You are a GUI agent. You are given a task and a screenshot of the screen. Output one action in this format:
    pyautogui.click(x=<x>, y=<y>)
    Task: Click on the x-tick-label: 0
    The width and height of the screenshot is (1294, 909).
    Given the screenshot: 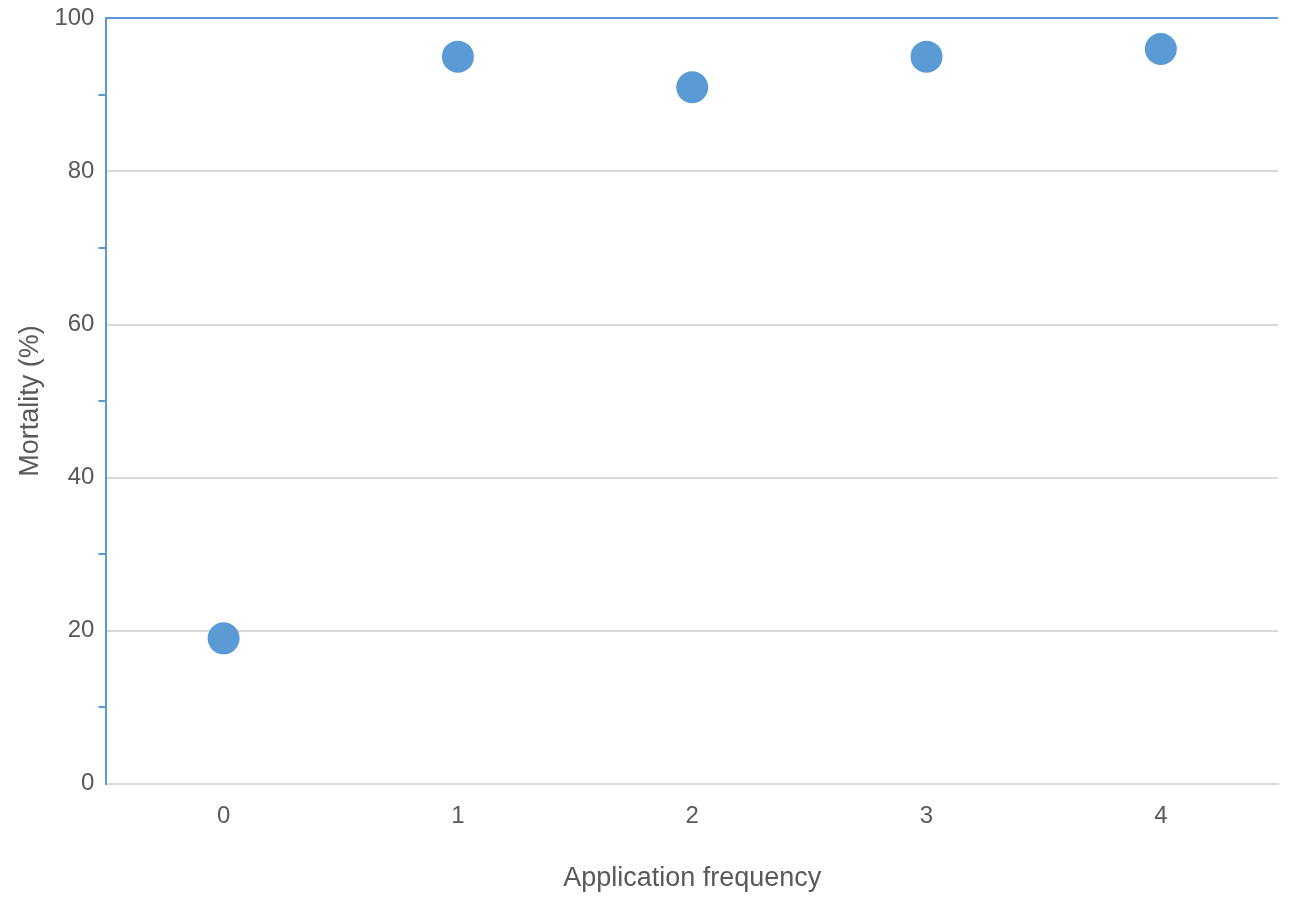 What is the action you would take?
    pyautogui.click(x=223, y=814)
    